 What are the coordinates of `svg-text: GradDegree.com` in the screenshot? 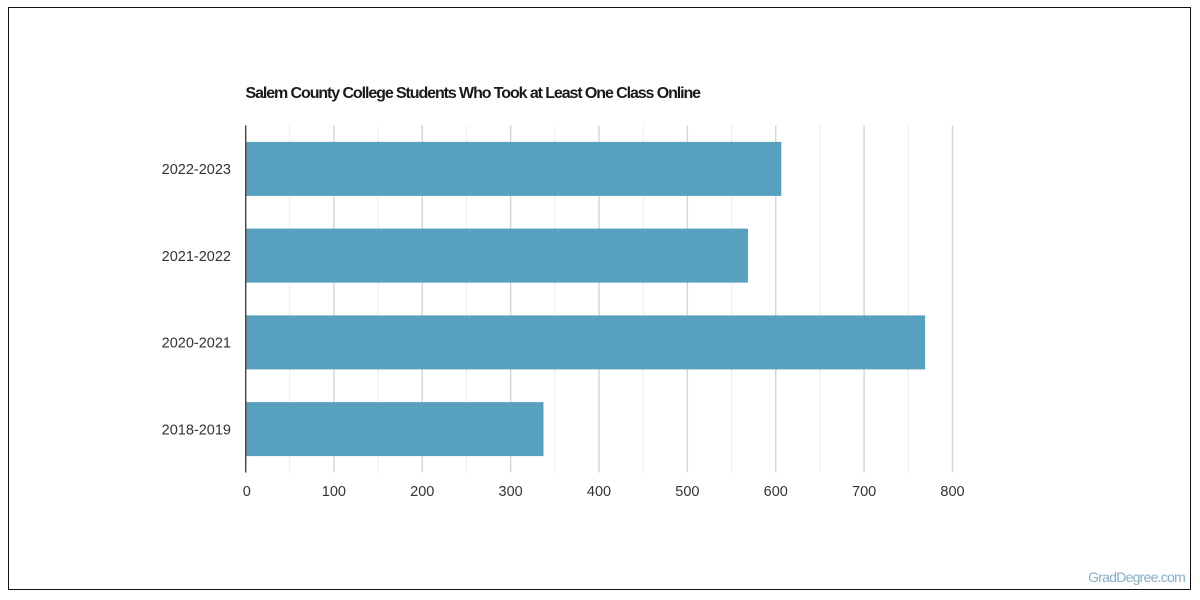 It's located at (1136, 577).